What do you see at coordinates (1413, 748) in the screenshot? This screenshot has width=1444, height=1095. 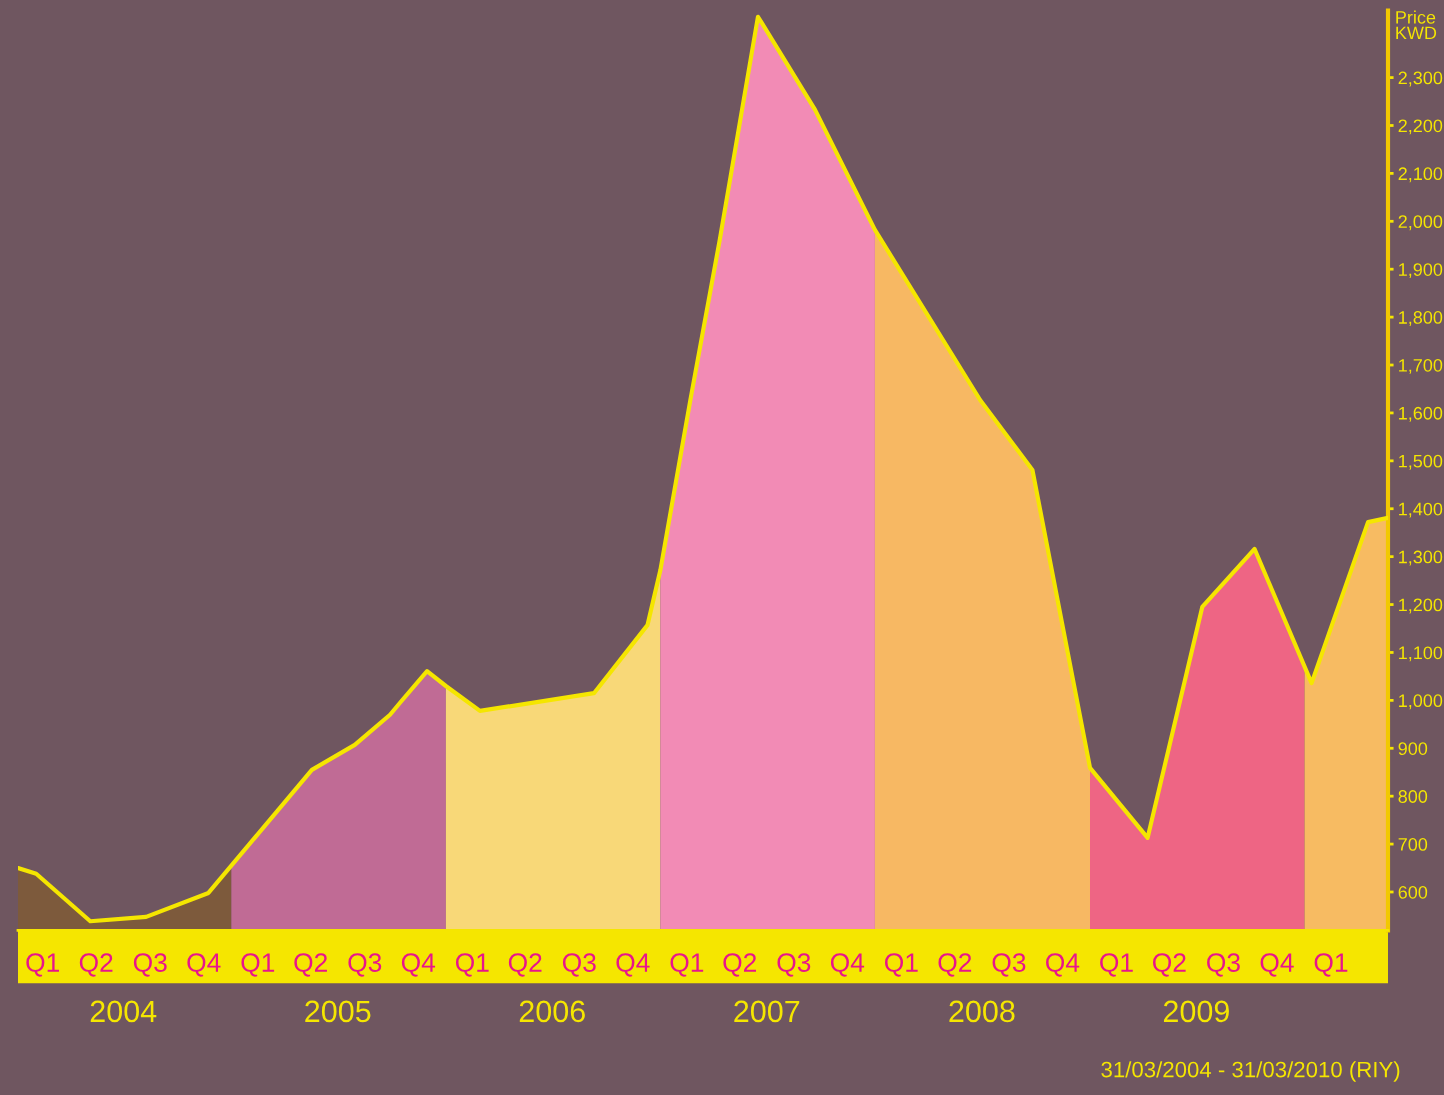 I see `y-tick-label: 900` at bounding box center [1413, 748].